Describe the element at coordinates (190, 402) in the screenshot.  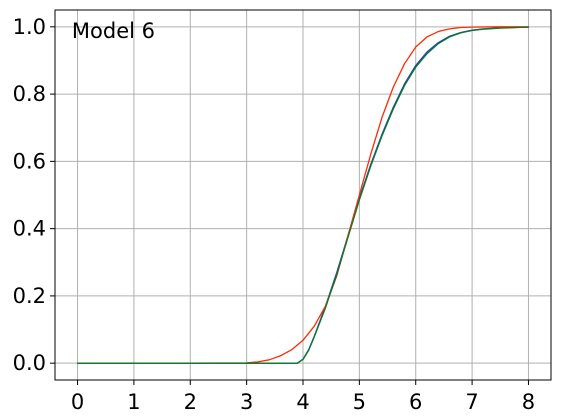
I see `x-tick-label: 2` at that location.